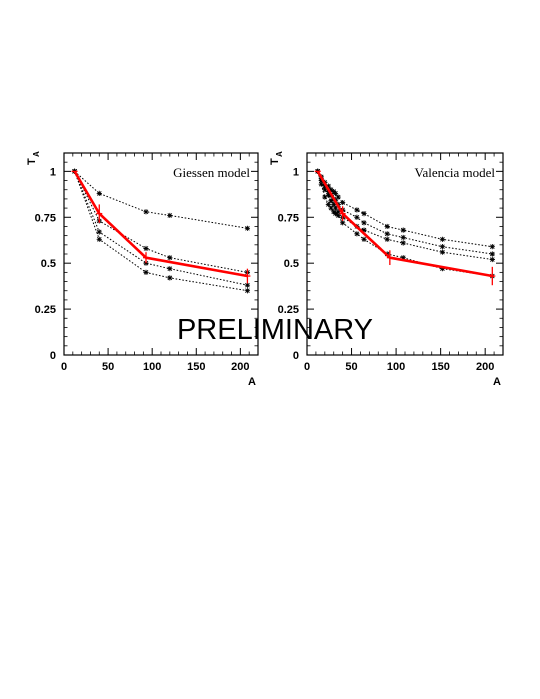  Describe the element at coordinates (396, 367) in the screenshot. I see `valencia-x-tick-label: 100` at that location.